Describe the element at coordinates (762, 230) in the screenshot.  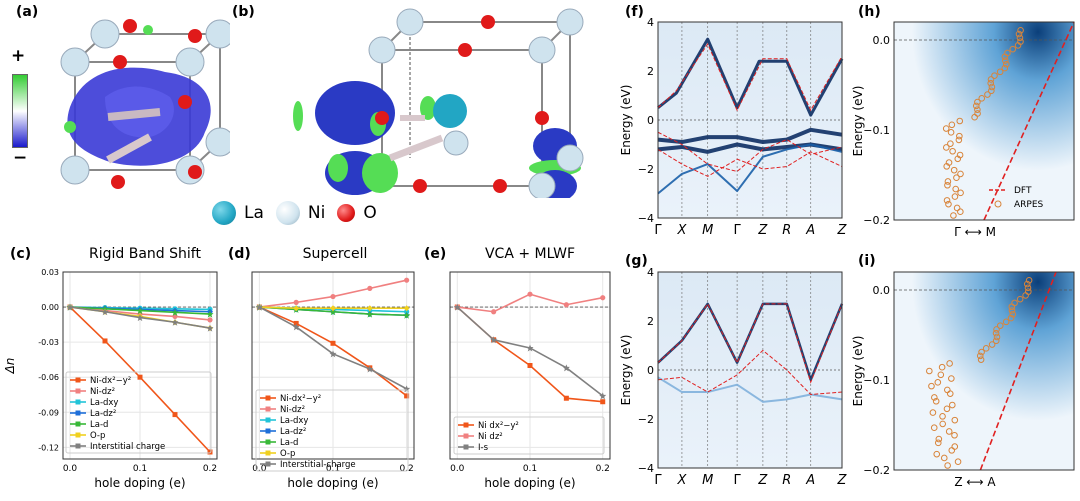
I see `k-point-label: Z` at that location.